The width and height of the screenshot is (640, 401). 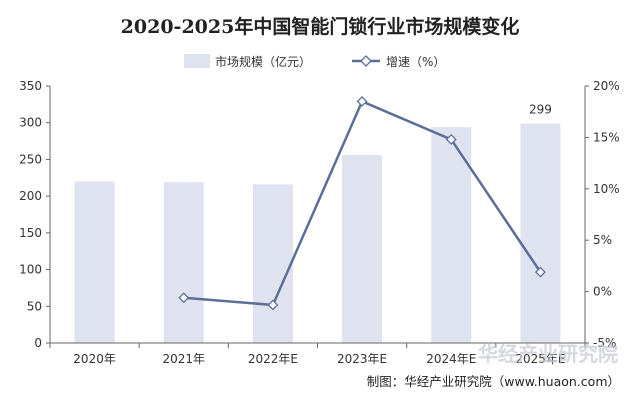 I want to click on y-left-tick-label-1: 50, so click(x=34, y=306).